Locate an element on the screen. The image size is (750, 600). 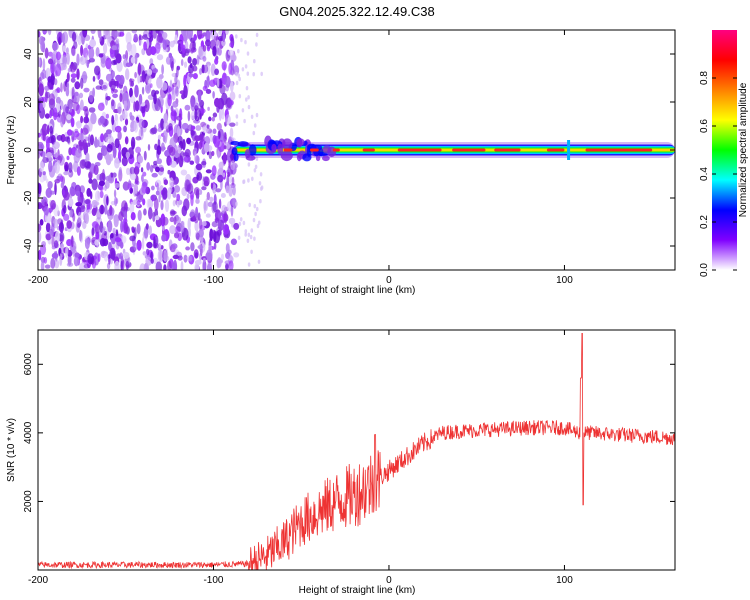
snr-x-tick-label: -100 is located at coordinates (213, 580).